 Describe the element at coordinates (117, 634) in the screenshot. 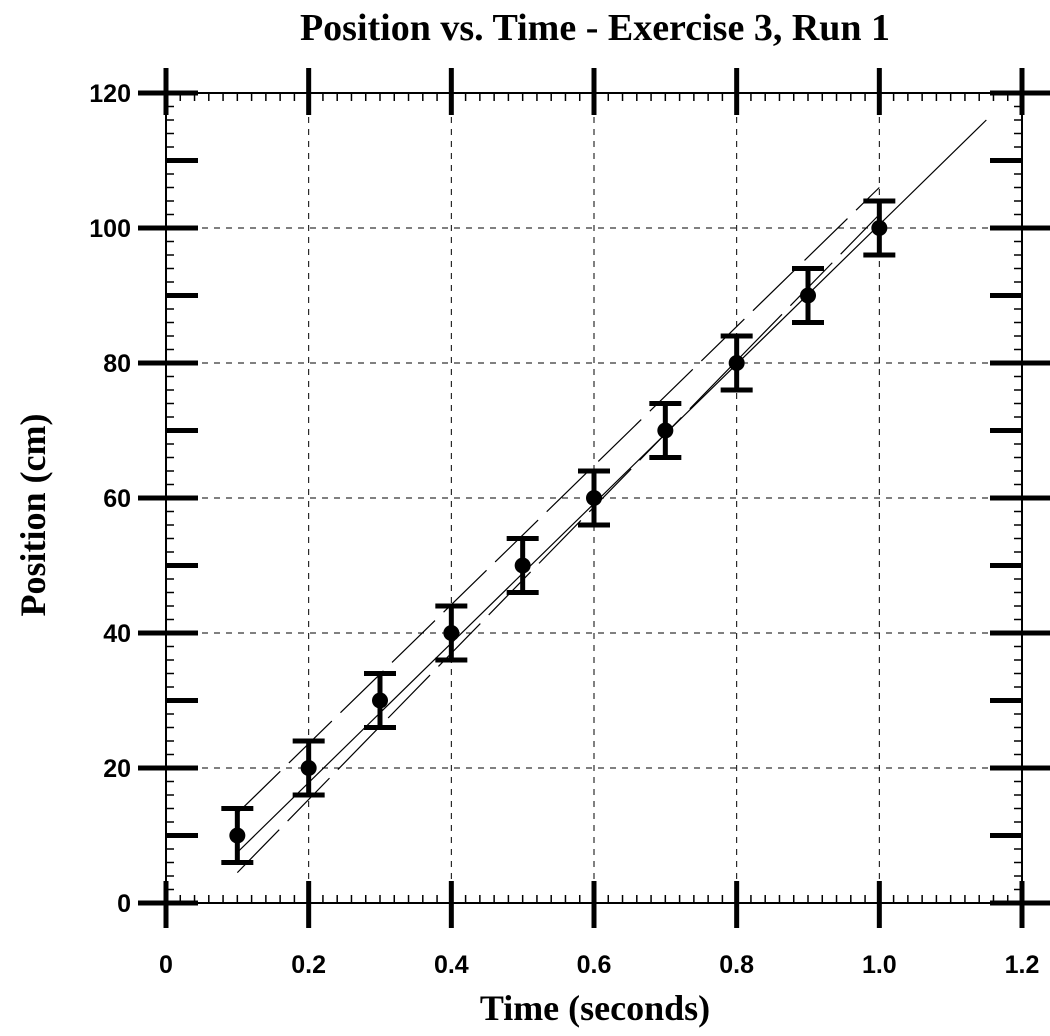

I see `y-tick-label: 40` at that location.